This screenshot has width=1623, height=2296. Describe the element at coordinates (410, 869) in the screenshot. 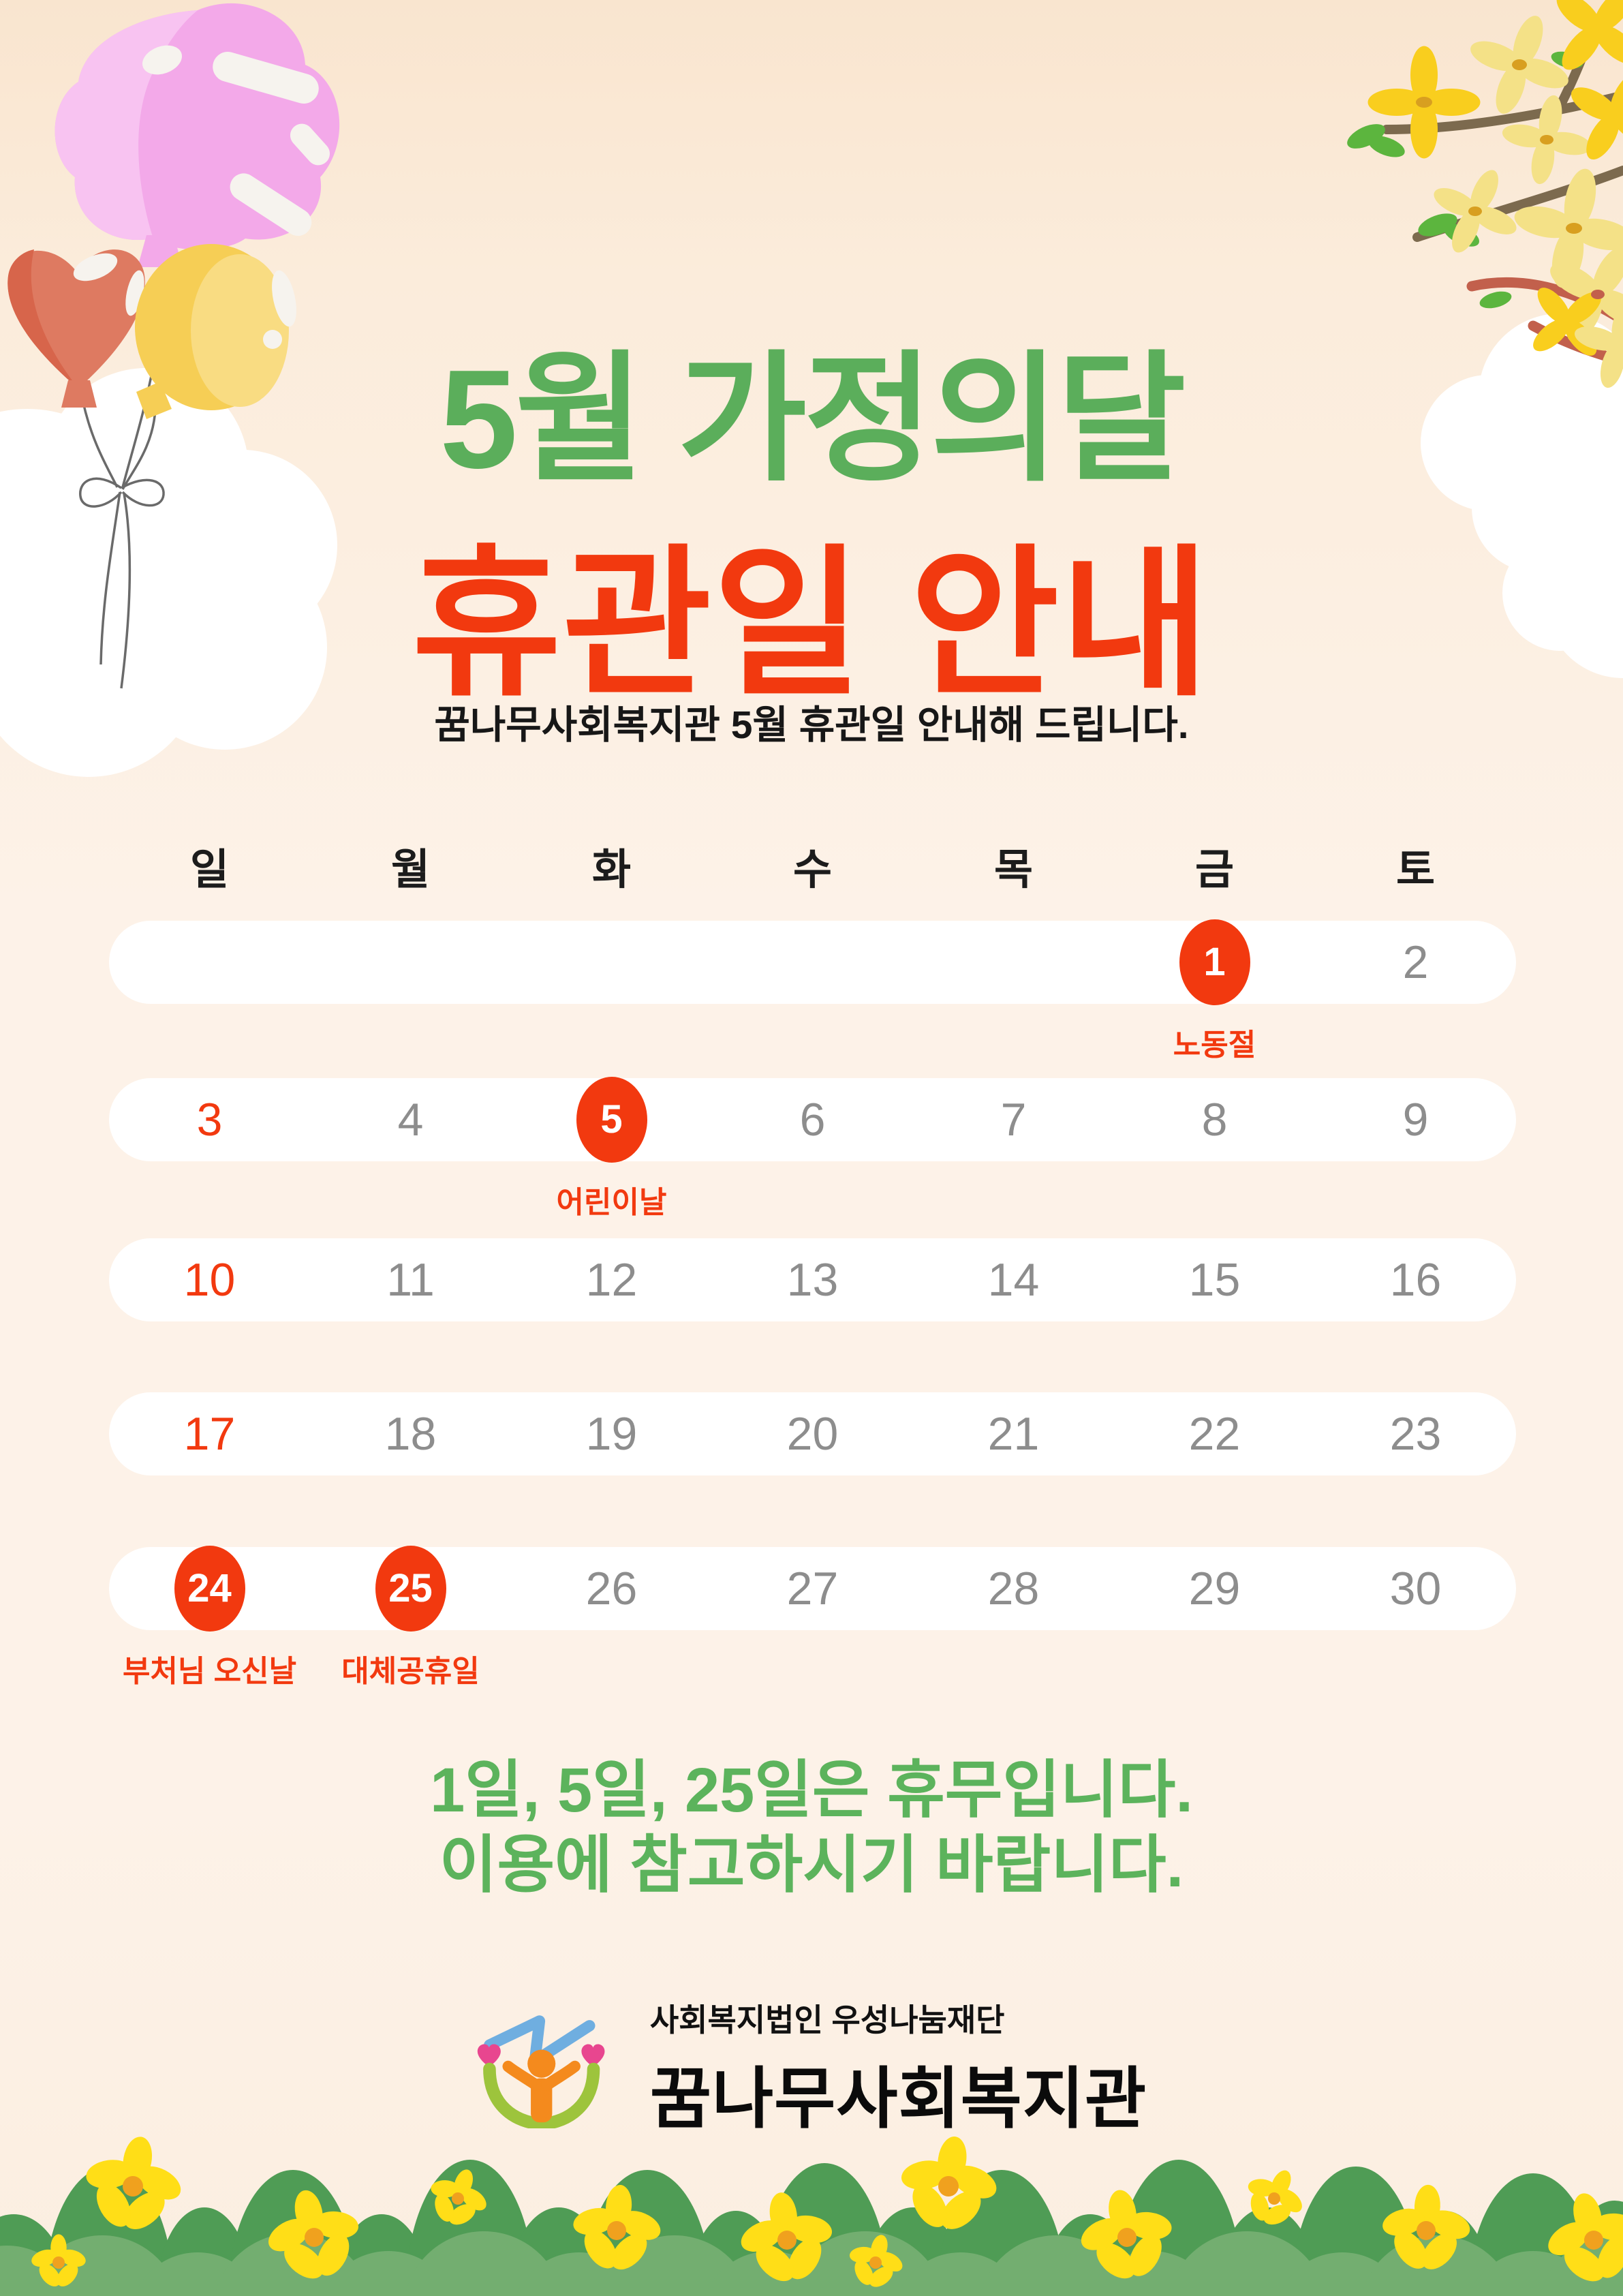

I see `weekday-월: 월` at that location.